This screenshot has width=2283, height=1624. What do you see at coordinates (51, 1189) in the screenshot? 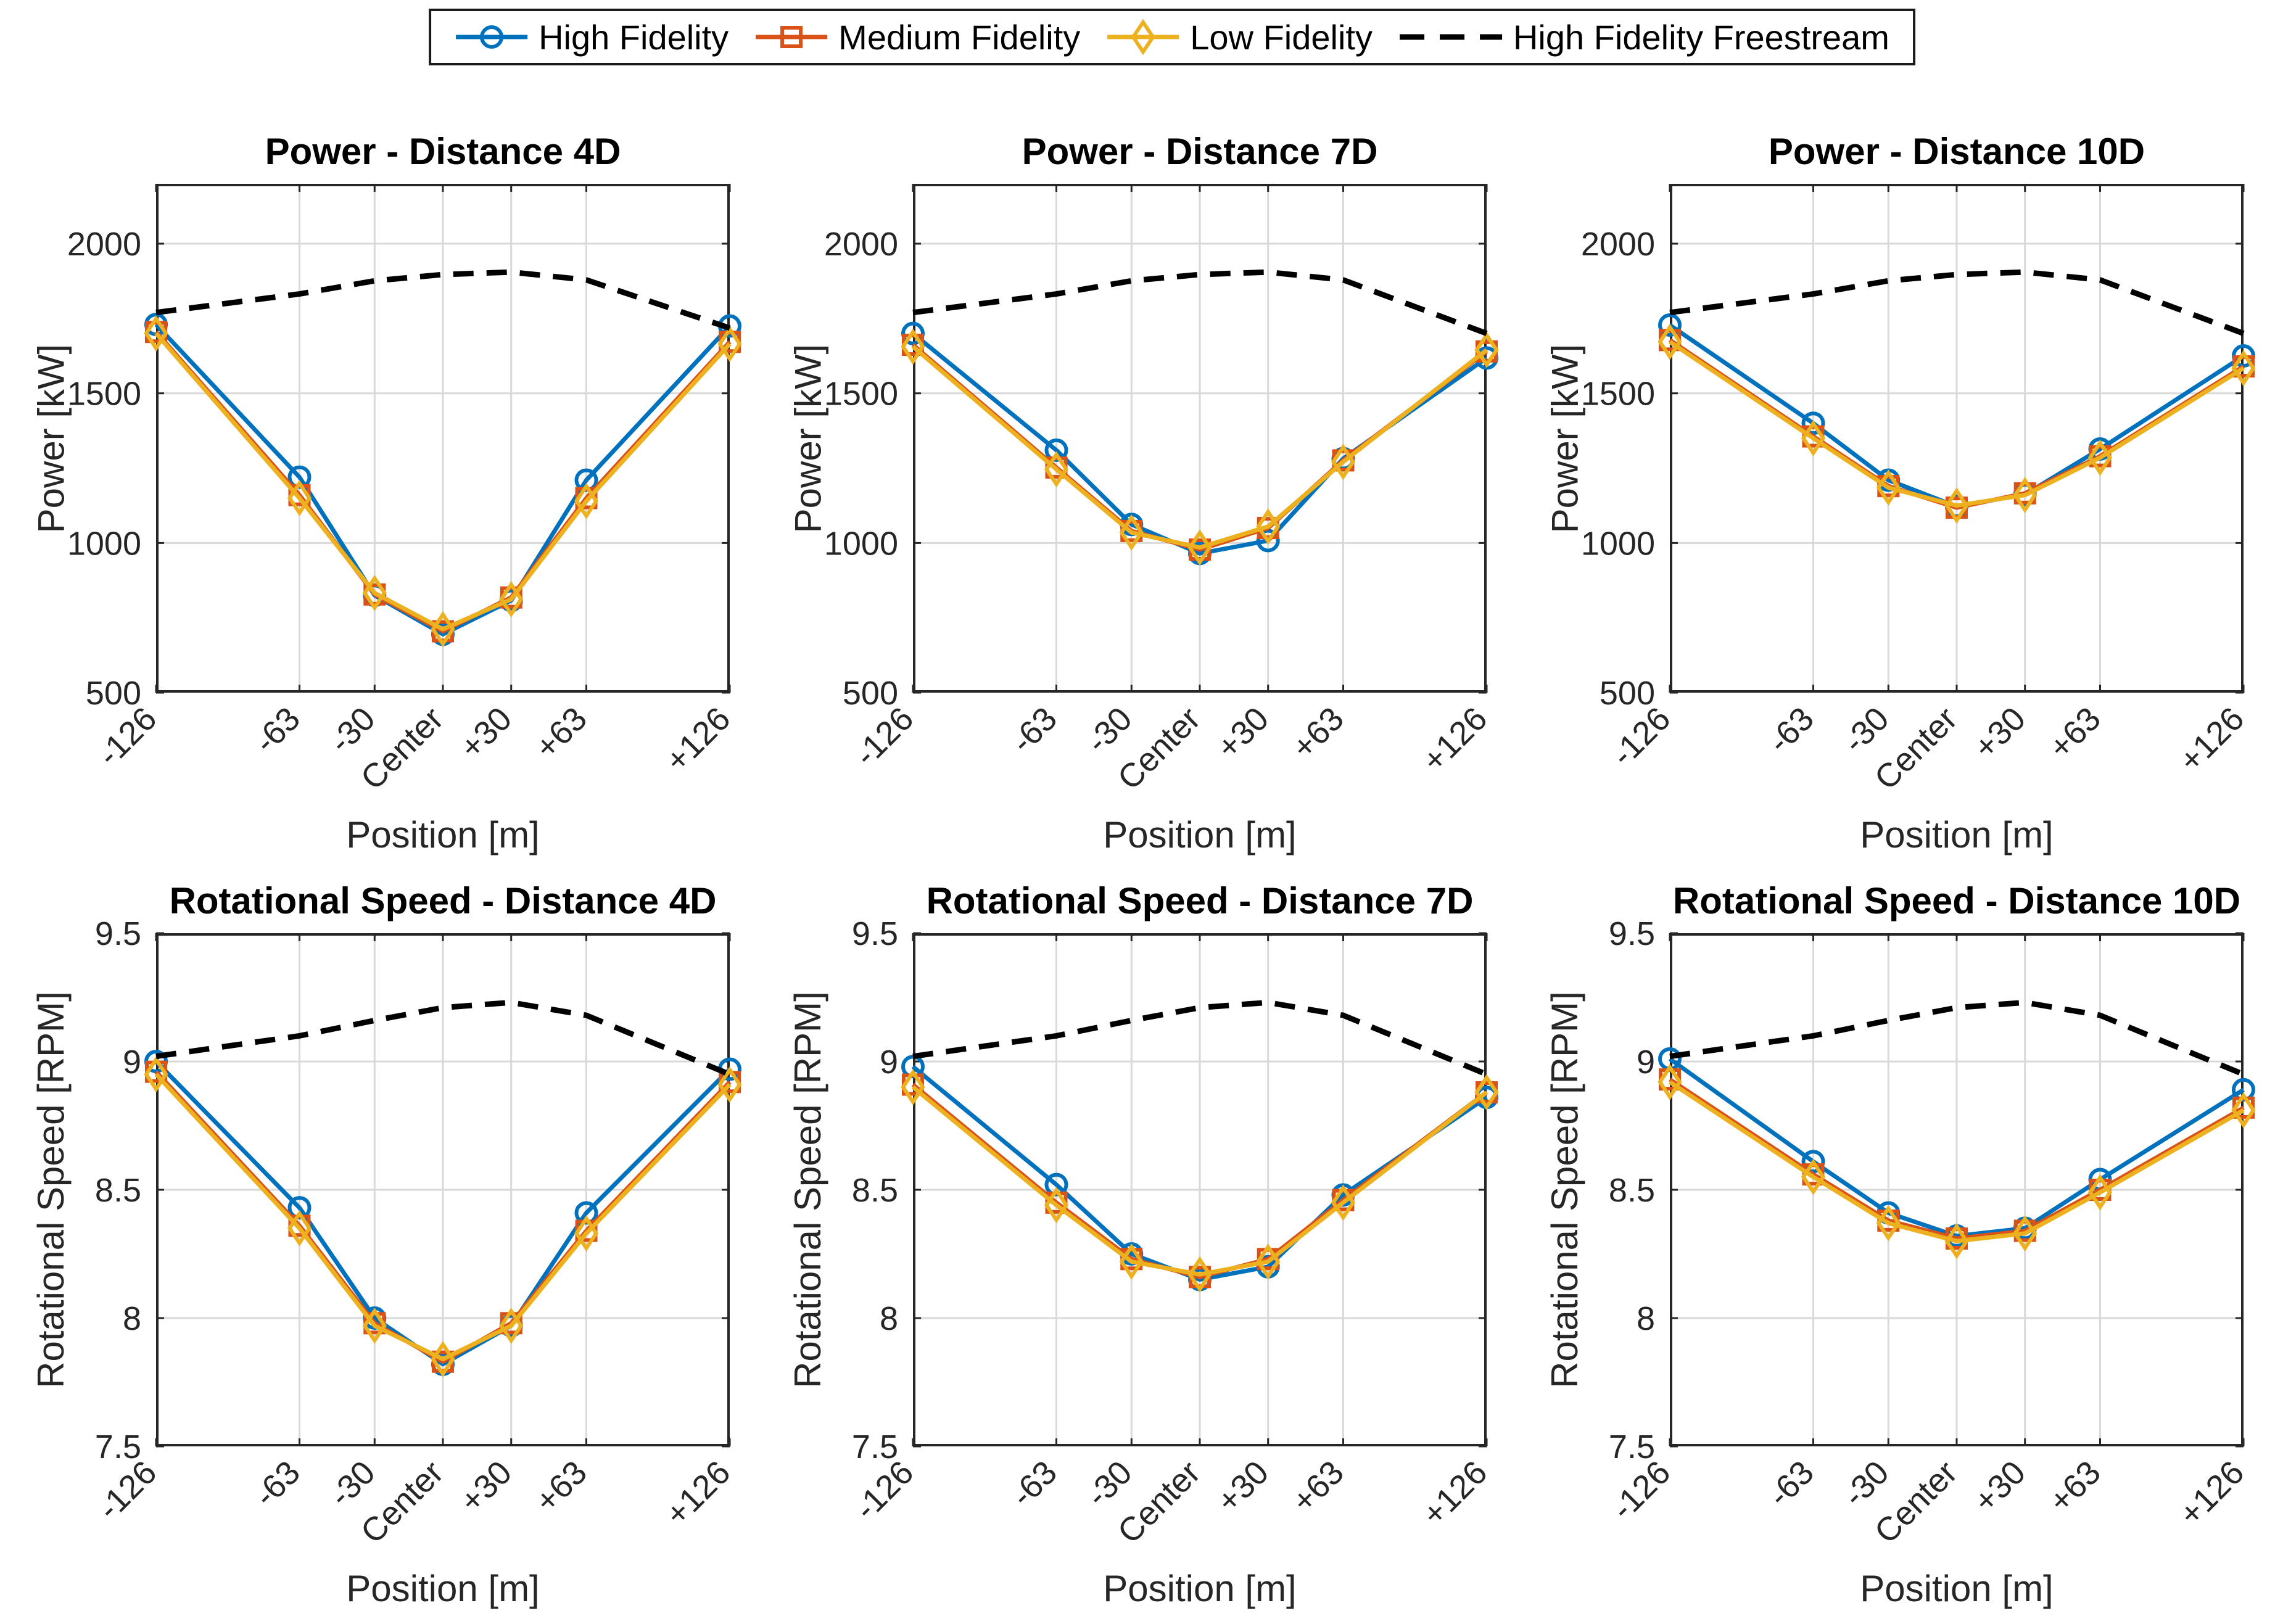
I see `y-axis-label: Rotational Speed [RPM]` at bounding box center [51, 1189].